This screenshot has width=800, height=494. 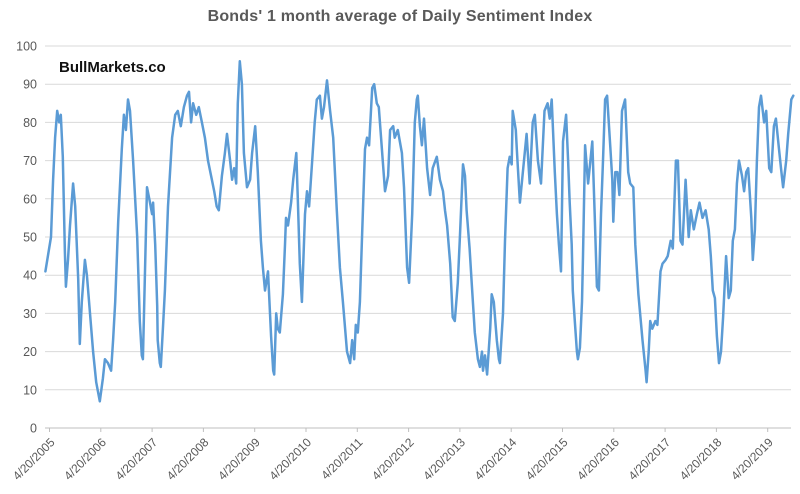 I want to click on x-tick-label: 4/20/2017, so click(x=650, y=459).